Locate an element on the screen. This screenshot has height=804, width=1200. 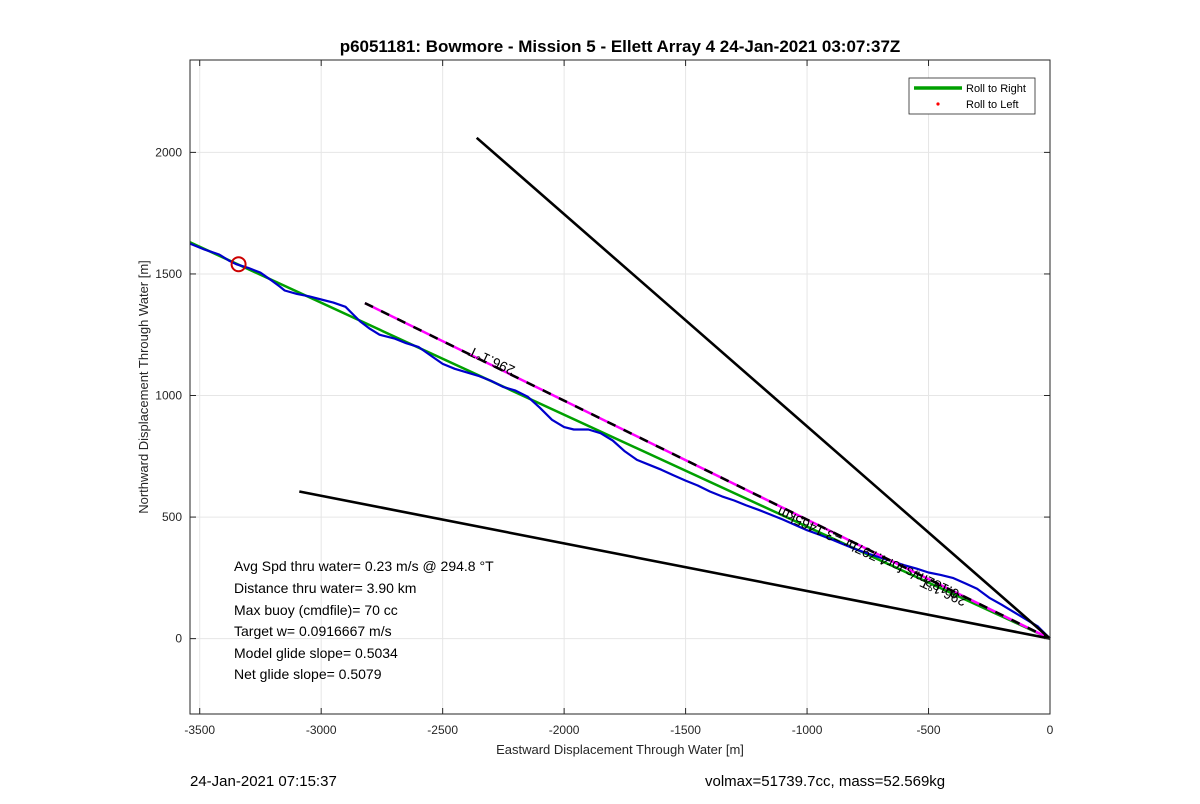
x-tick-label: -500 is located at coordinates (929, 730).